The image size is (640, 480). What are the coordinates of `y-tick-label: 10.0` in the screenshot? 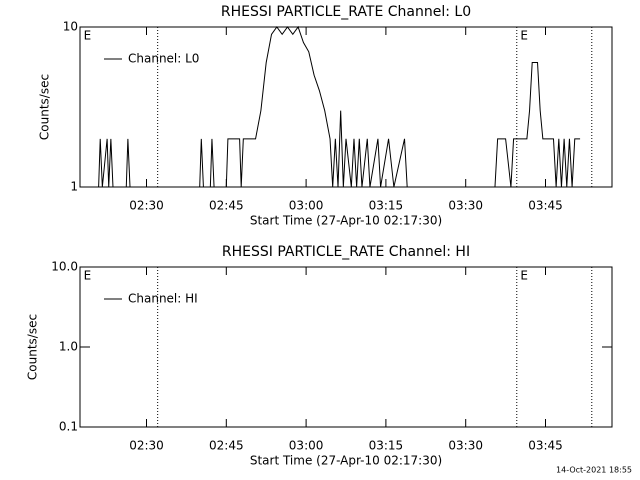 It's located at (64, 267).